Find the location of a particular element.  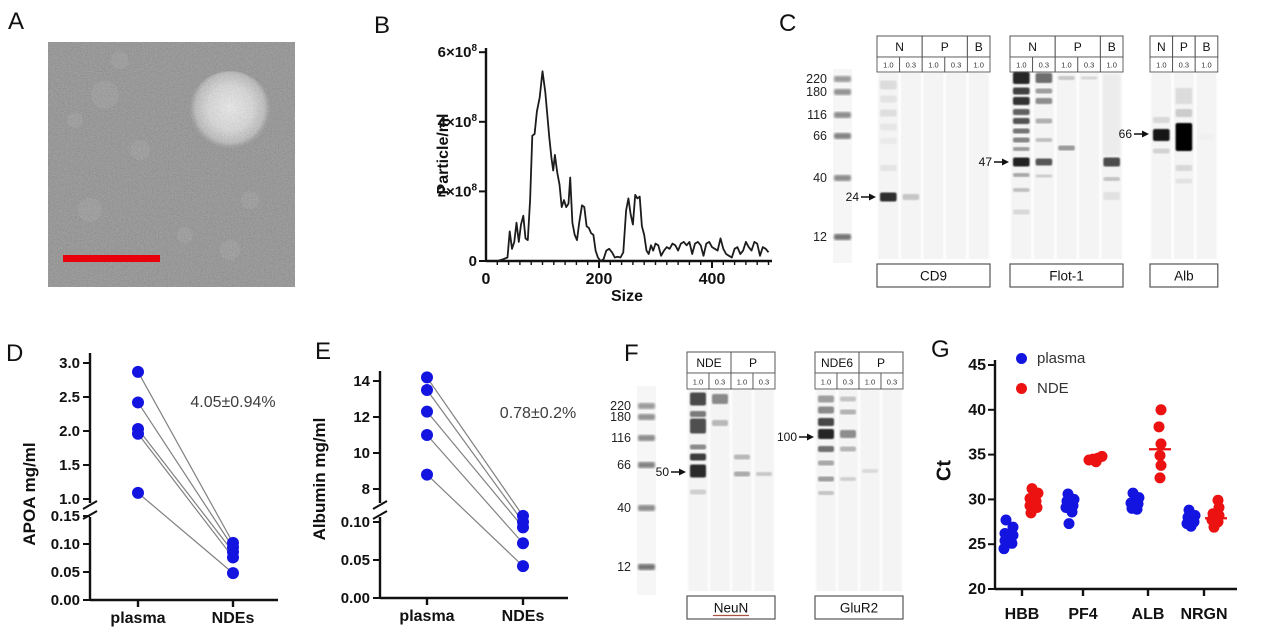

fraction-label: B is located at coordinates (979, 47).